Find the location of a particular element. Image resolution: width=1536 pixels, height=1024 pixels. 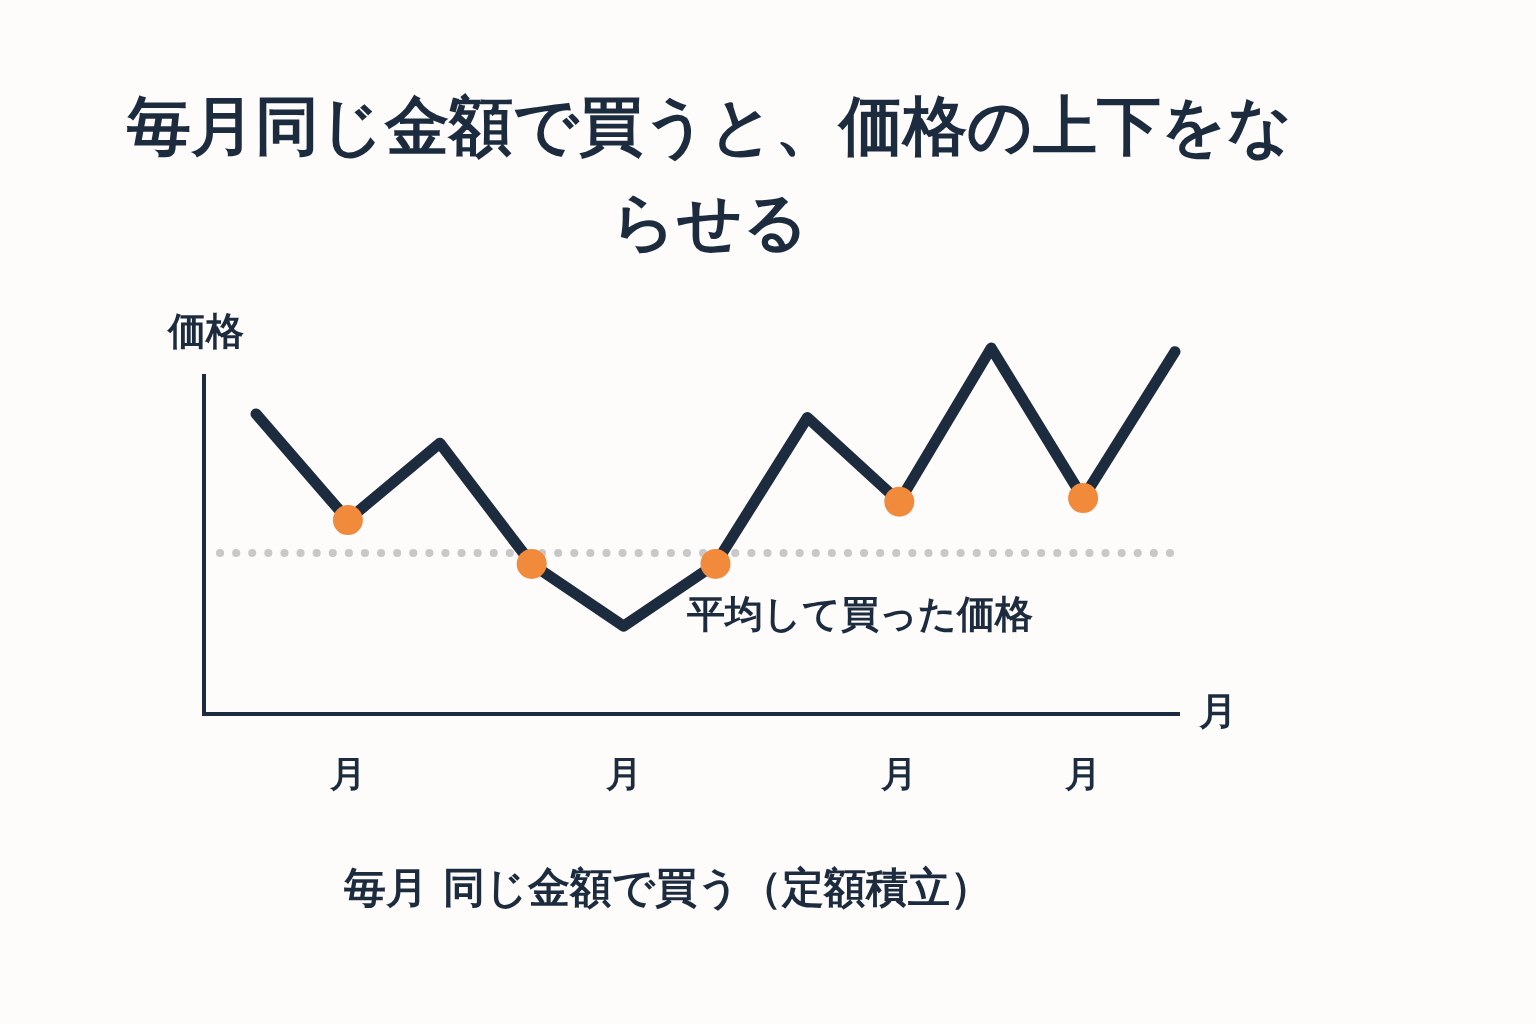

text: 毎月 同じ金額で買う（定額積立） is located at coordinates (667, 887).